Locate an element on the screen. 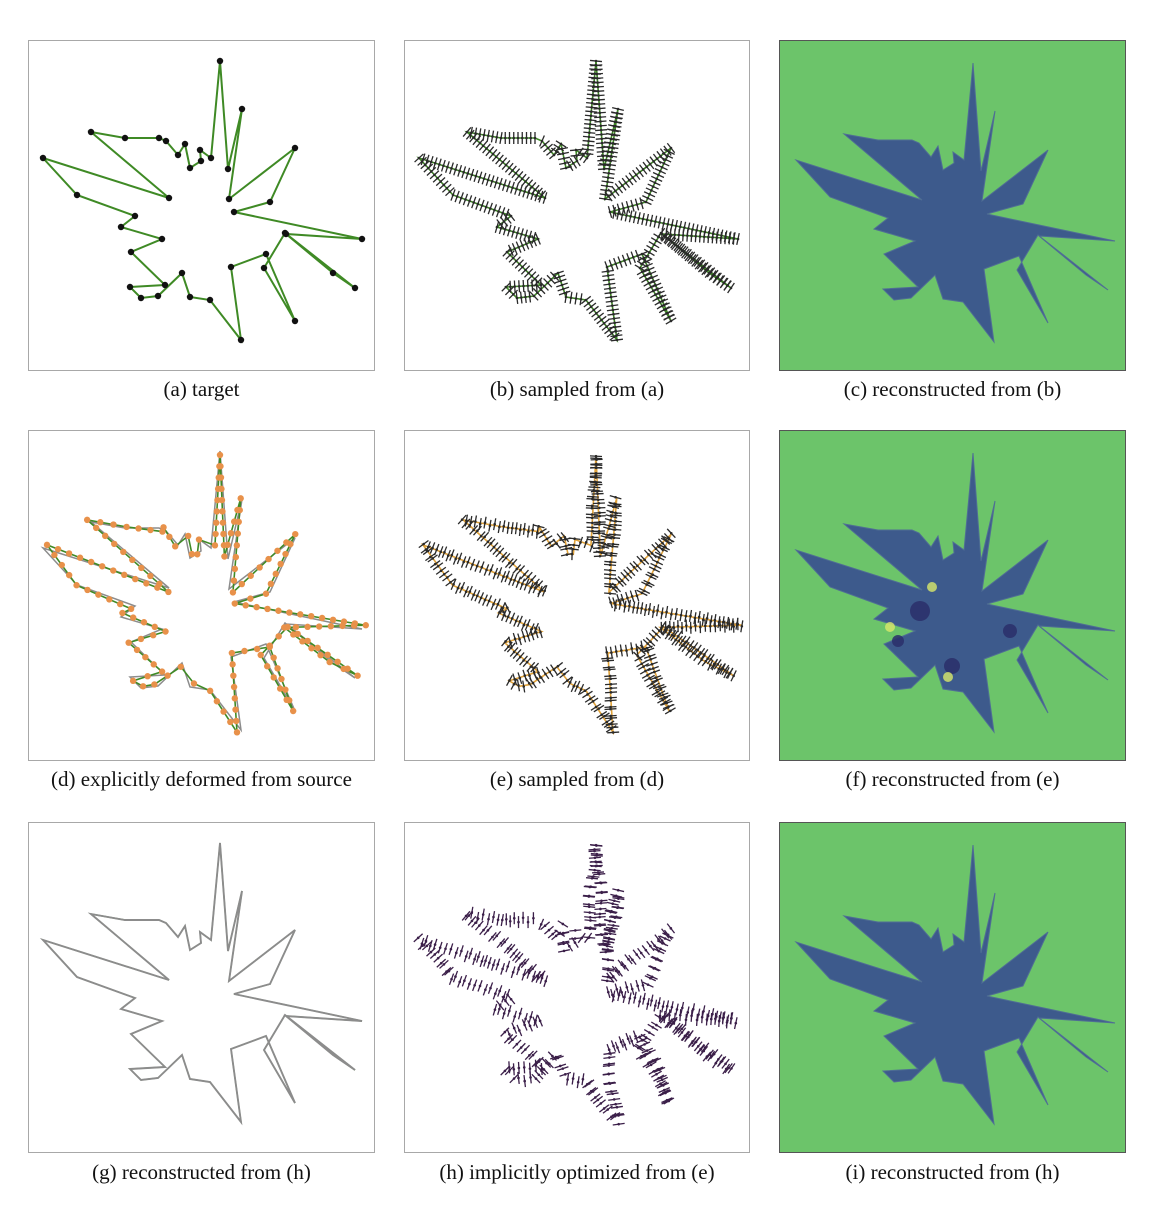 The width and height of the screenshot is (1158, 1216). sdf-inside-region is located at coordinates (955, 593).